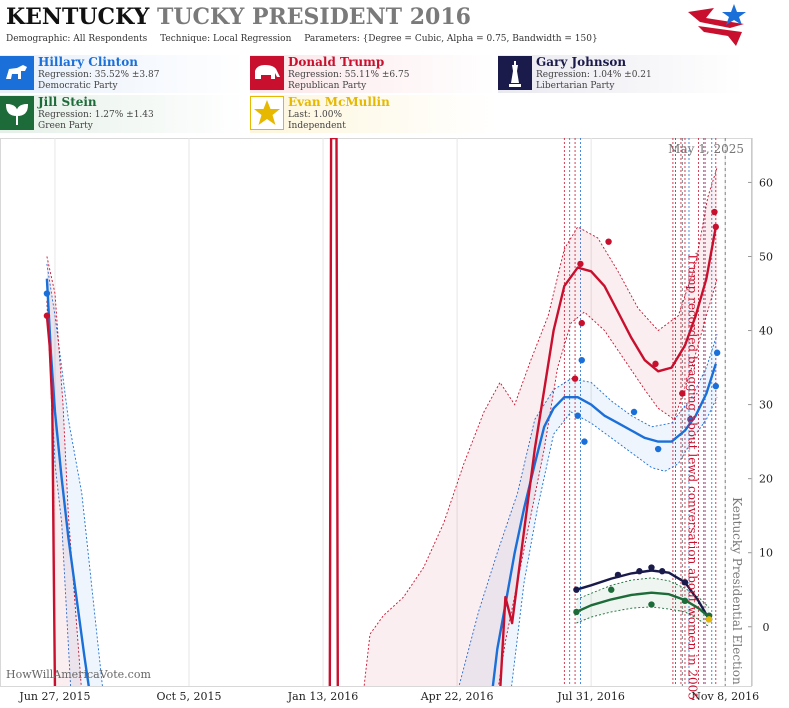 The image size is (789, 708). What do you see at coordinates (17, 113) in the screenshot?
I see `leaf-icon` at bounding box center [17, 113].